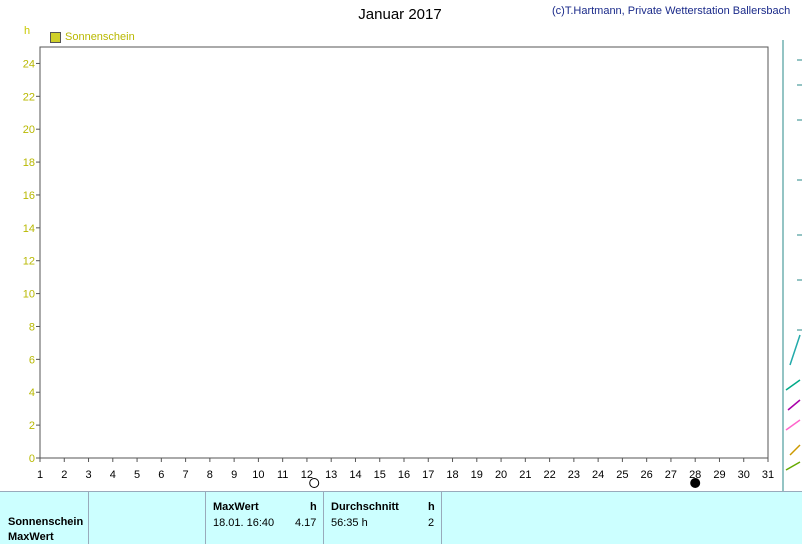 This screenshot has height=544, width=802. What do you see at coordinates (614, 518) in the screenshot?
I see `empty-cell-right` at bounding box center [614, 518].